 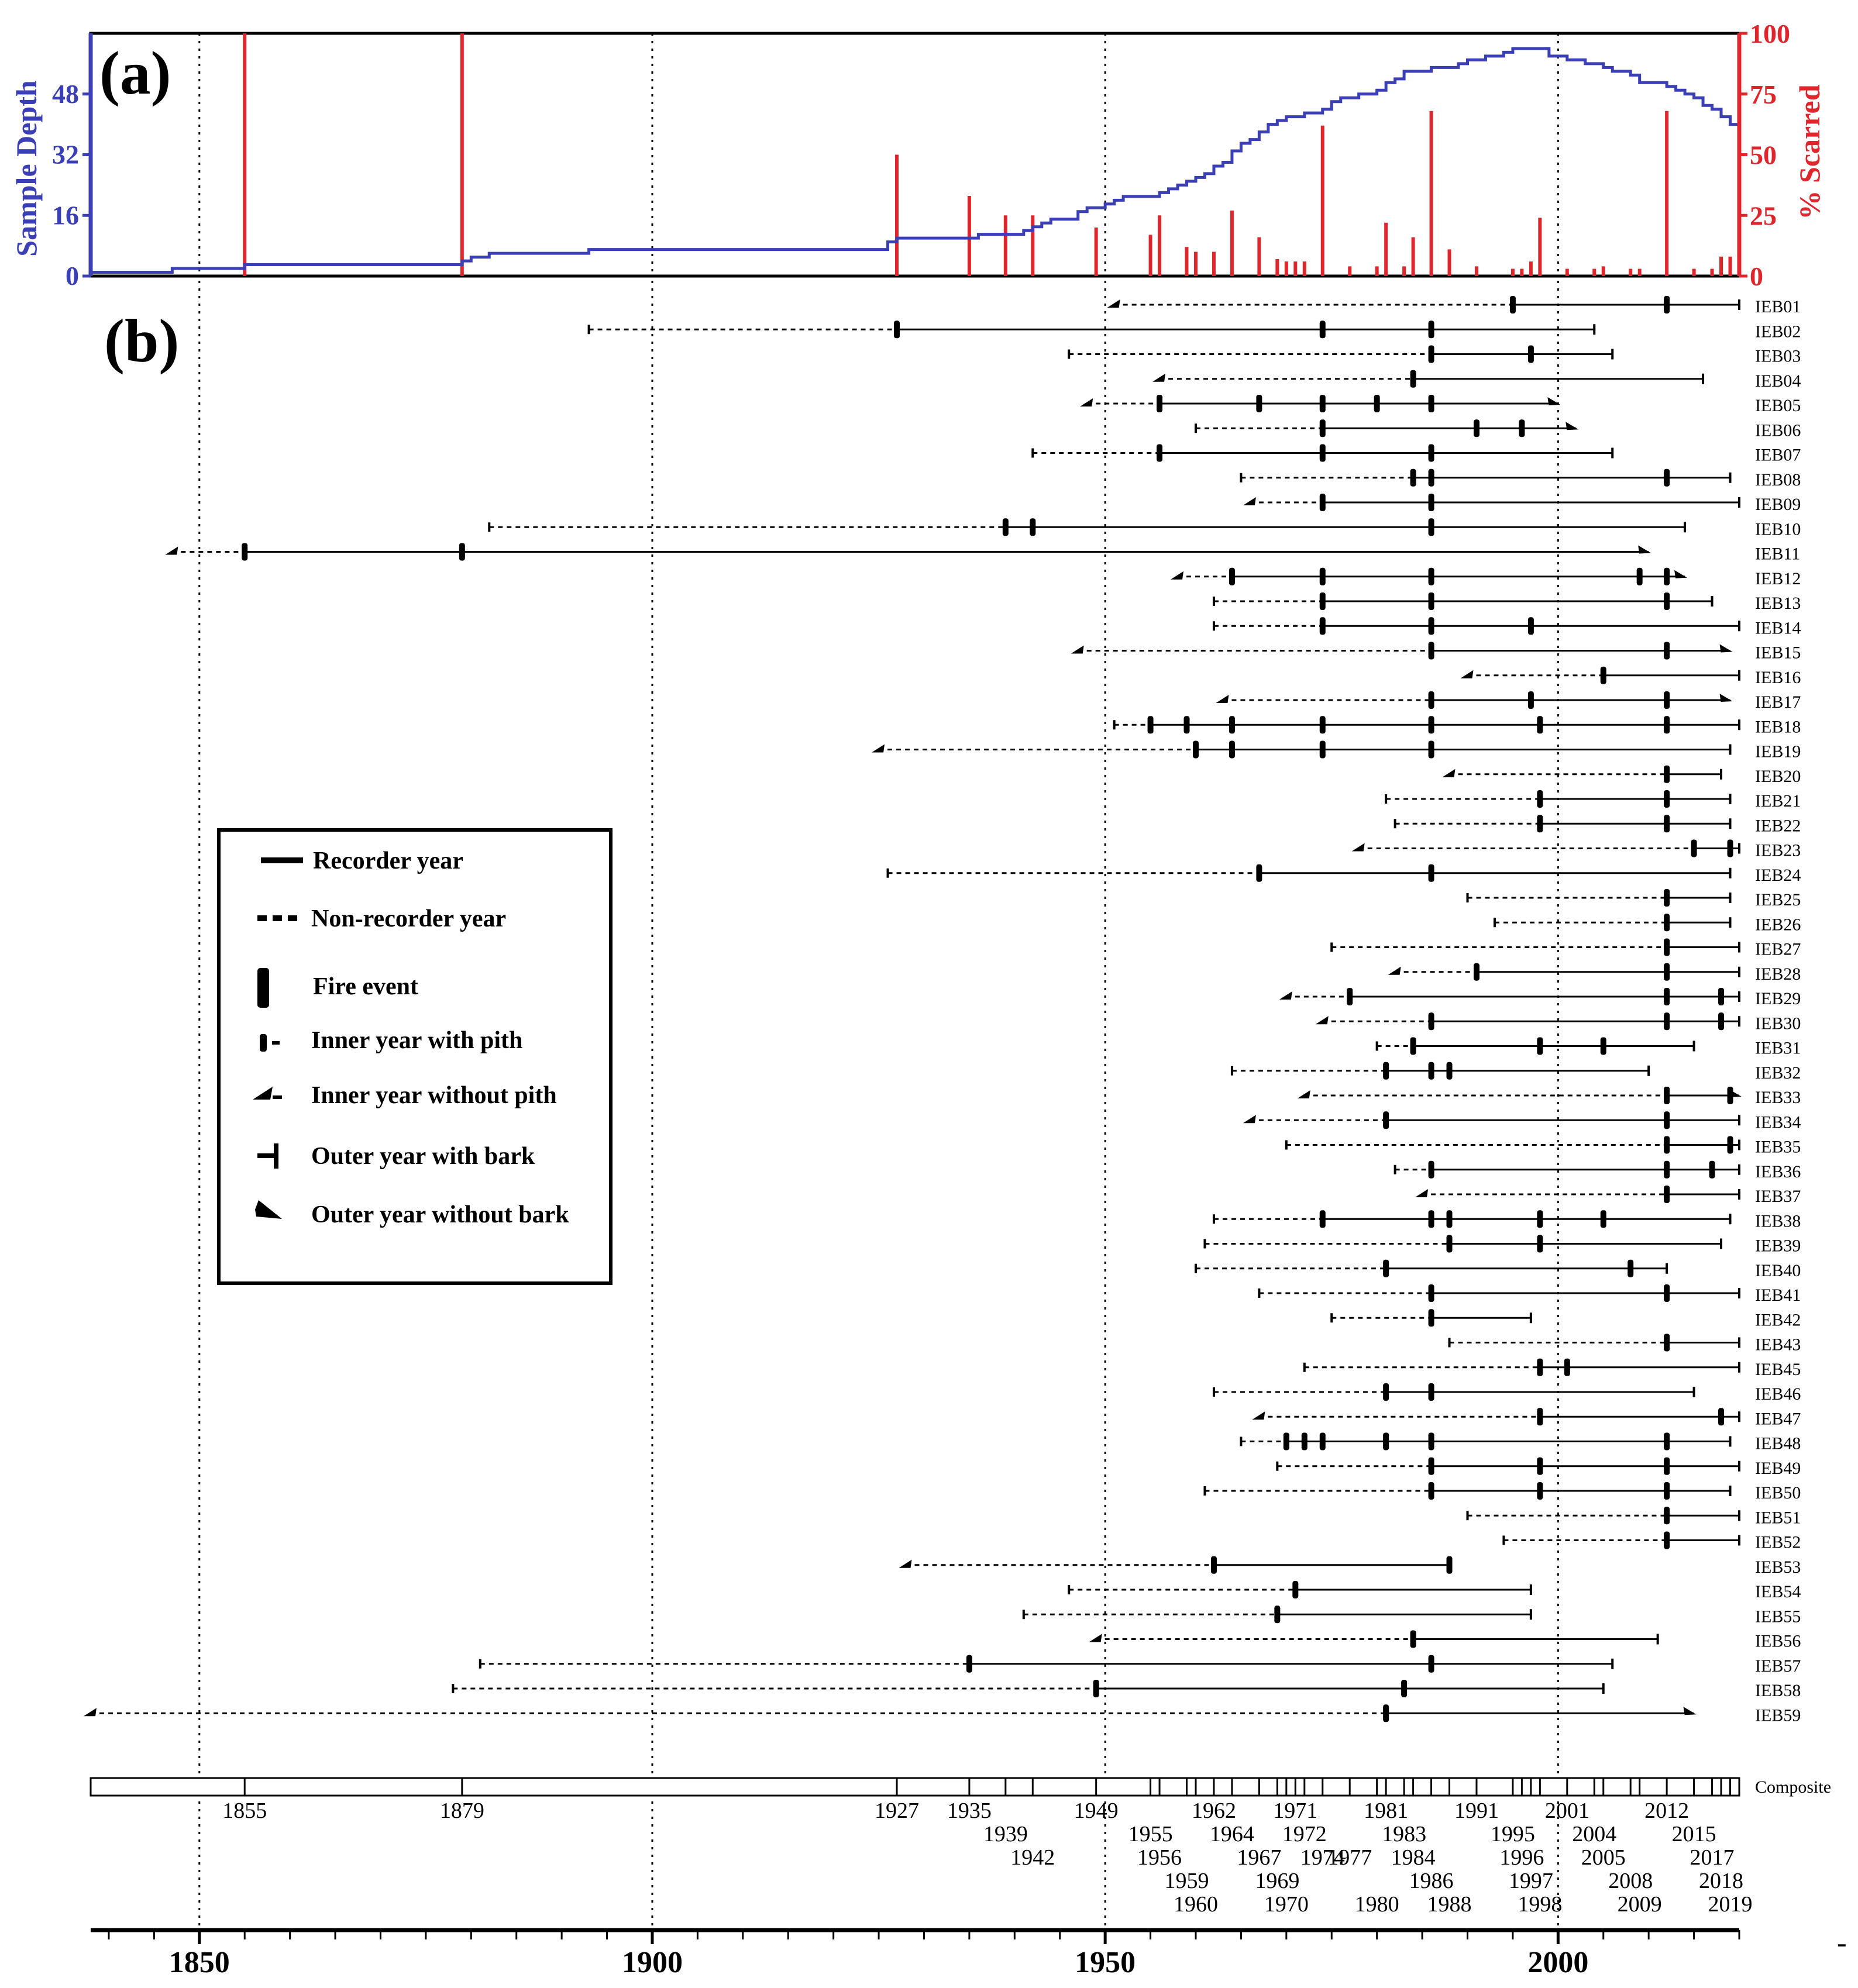 I want to click on fire-scar-1972, so click(x=1304, y=1441).